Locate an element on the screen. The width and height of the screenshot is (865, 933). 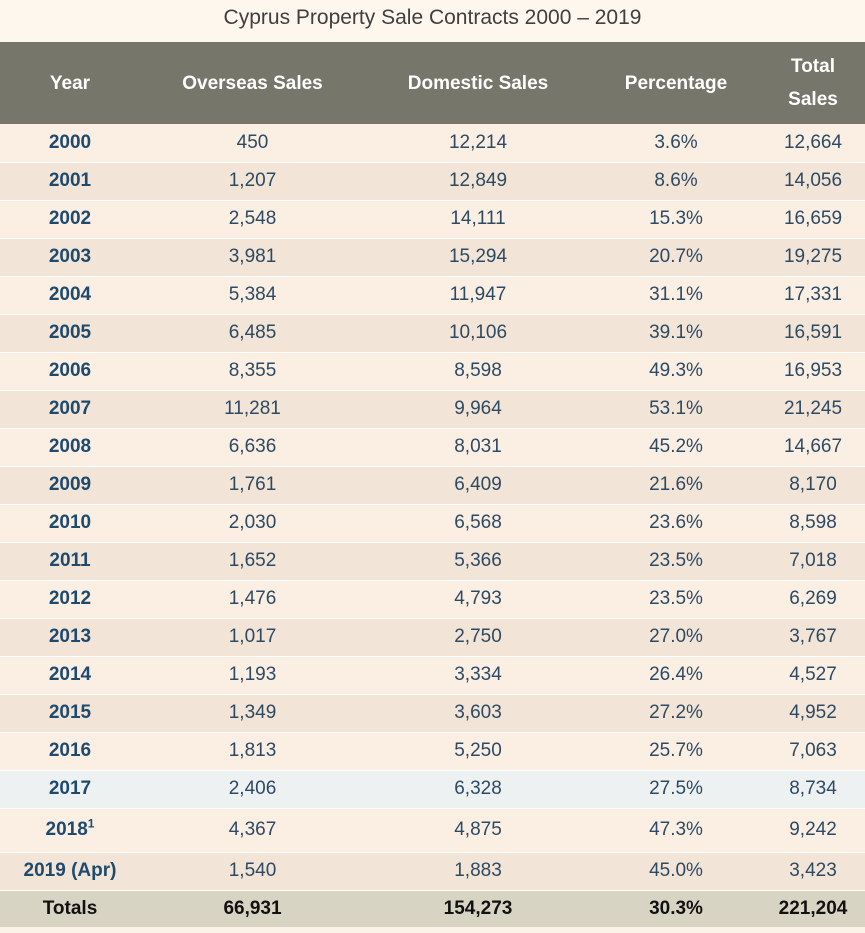
cell-overseas-sales: 1,017 is located at coordinates (252, 637).